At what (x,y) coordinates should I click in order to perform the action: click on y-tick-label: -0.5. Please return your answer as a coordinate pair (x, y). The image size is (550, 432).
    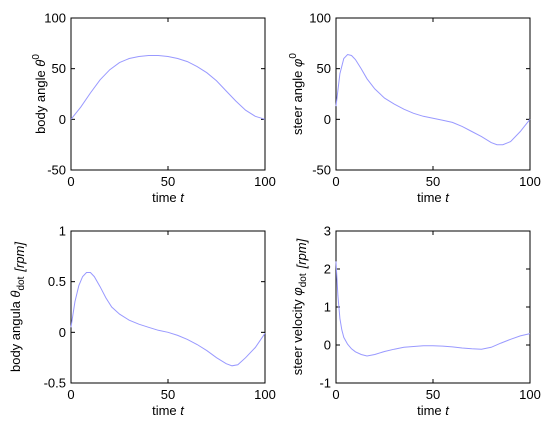
    Looking at the image, I should click on (55, 383).